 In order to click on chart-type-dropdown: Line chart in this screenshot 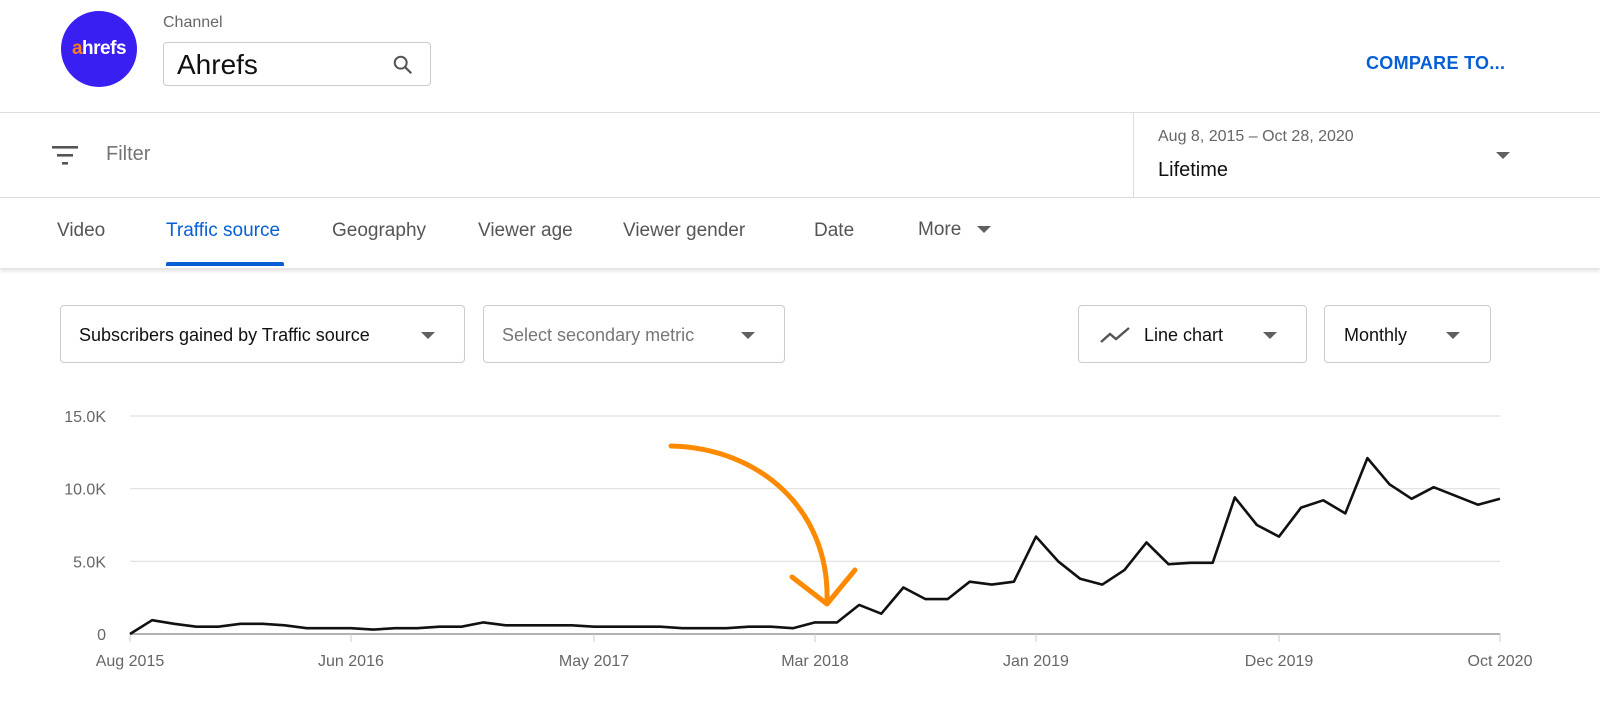, I will do `click(1192, 334)`.